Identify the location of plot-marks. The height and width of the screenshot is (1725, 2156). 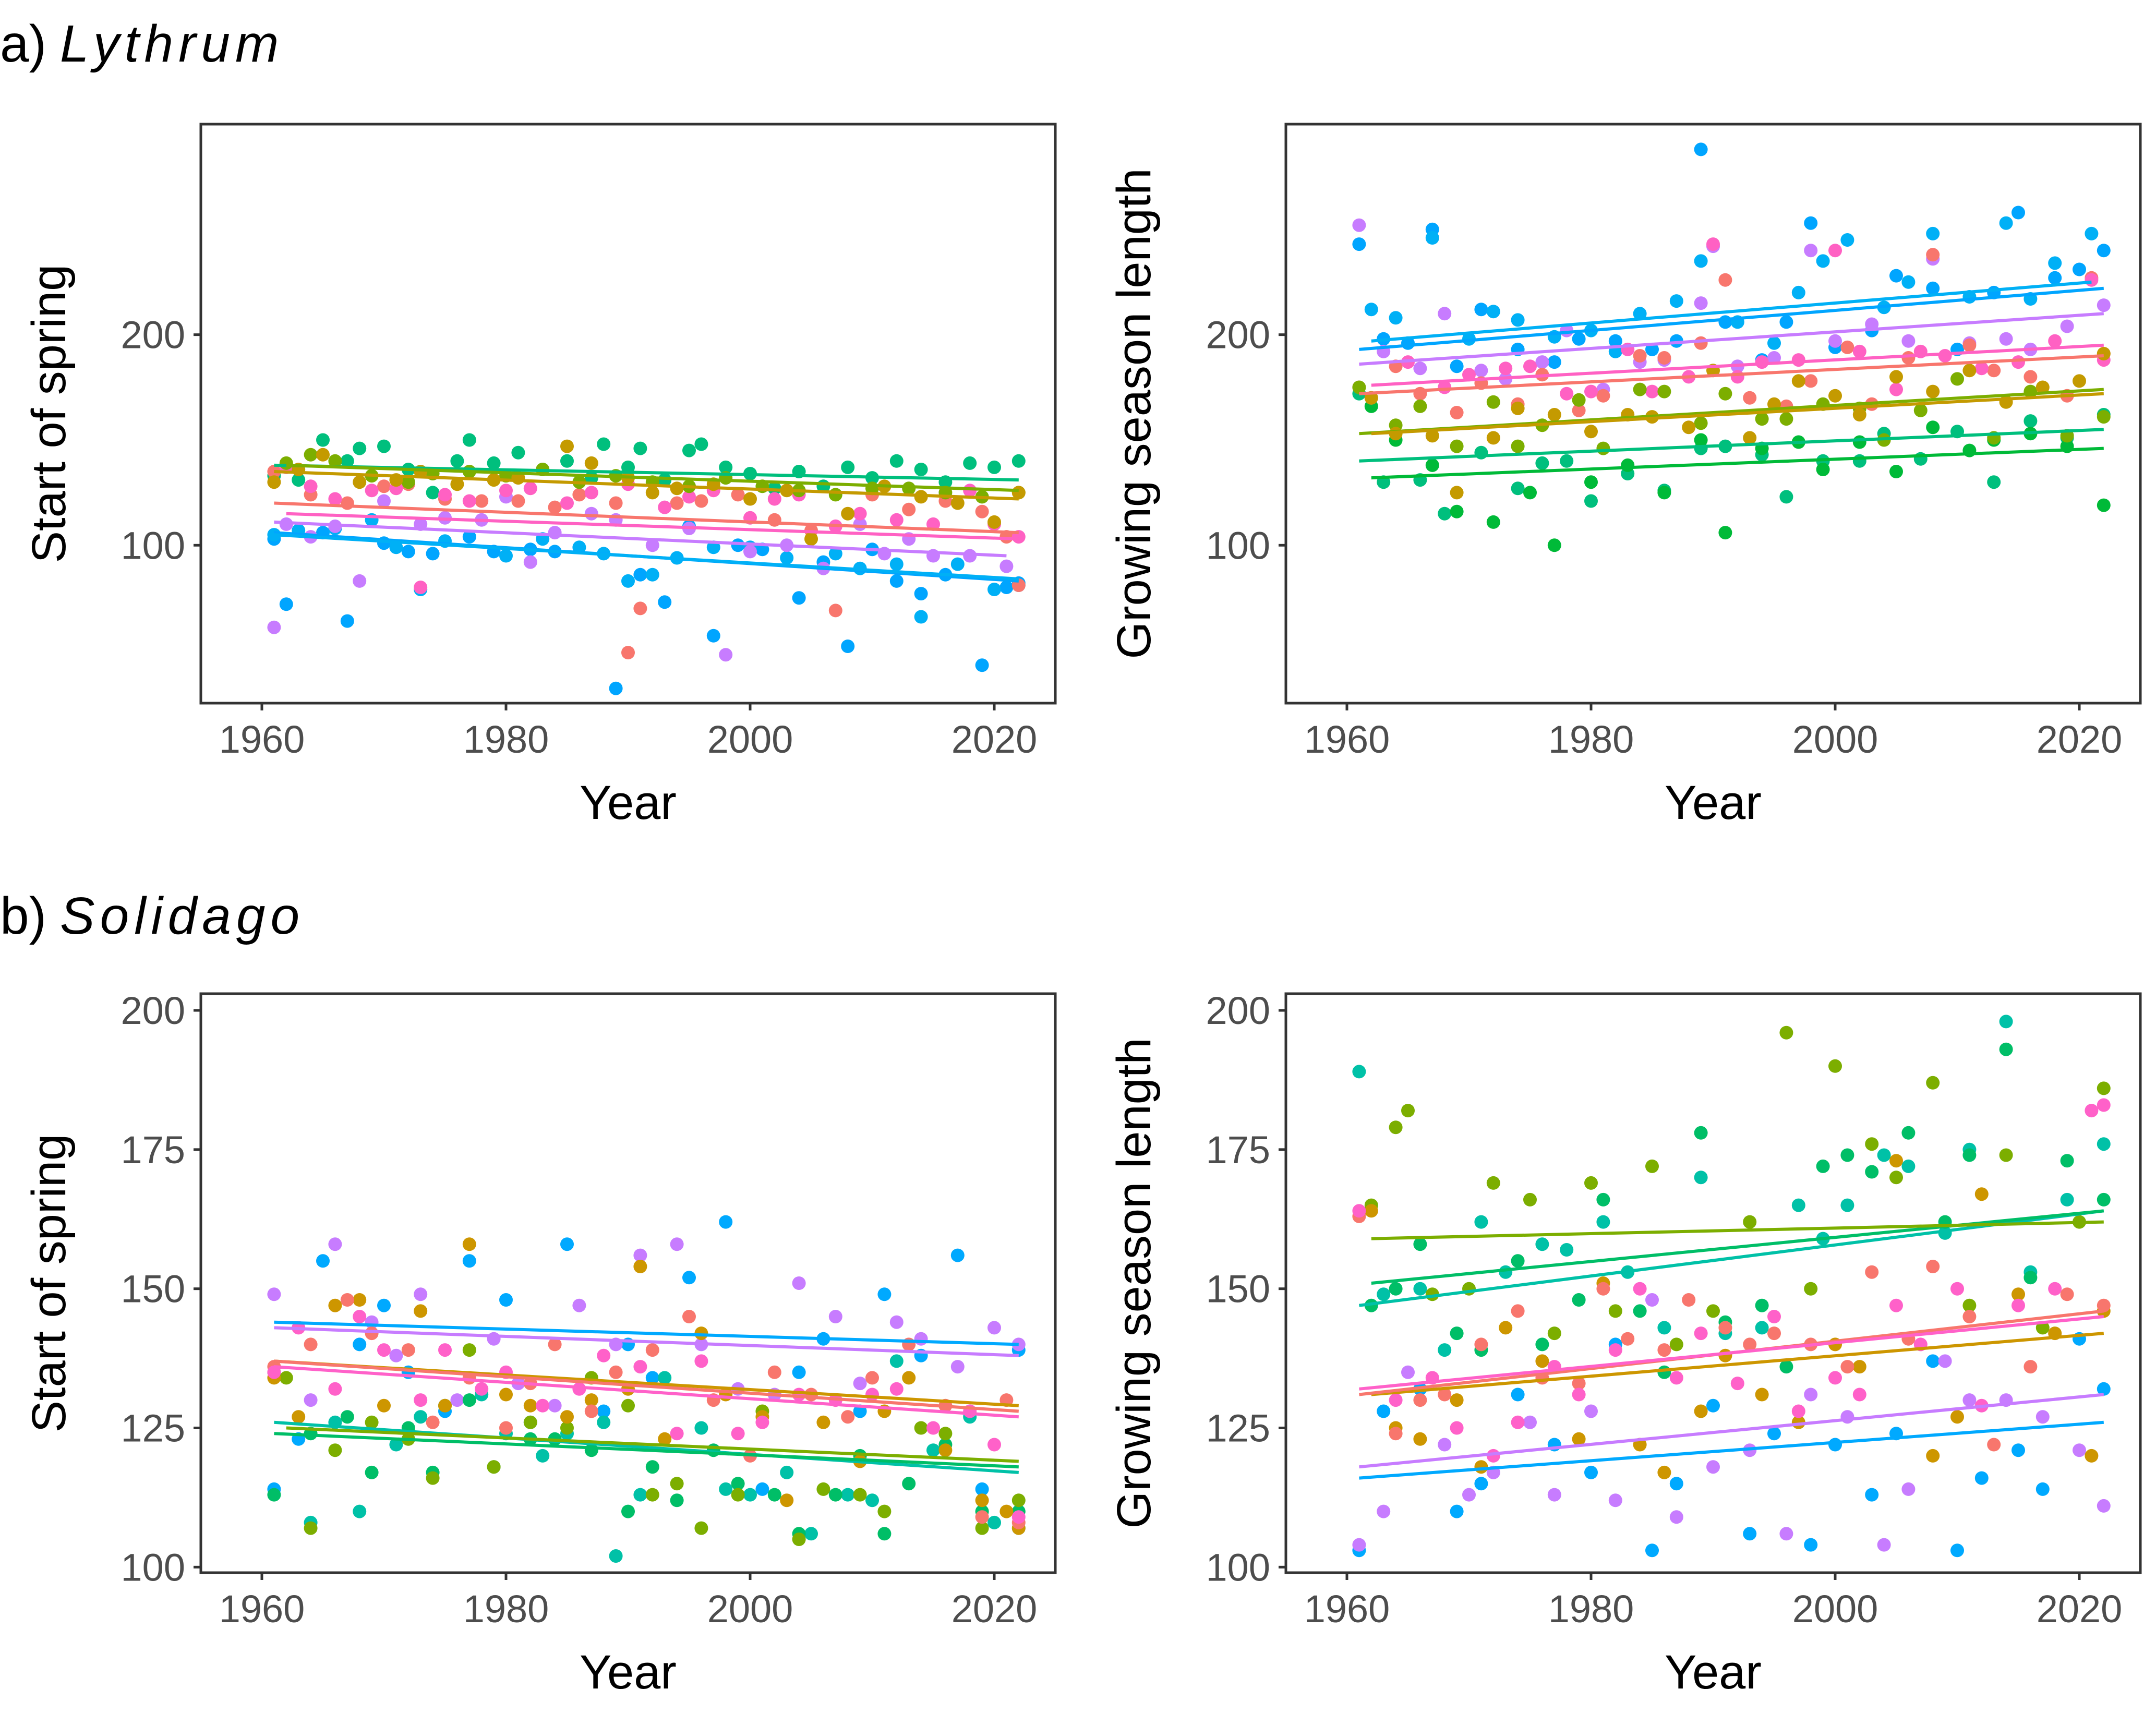
(1732, 1286).